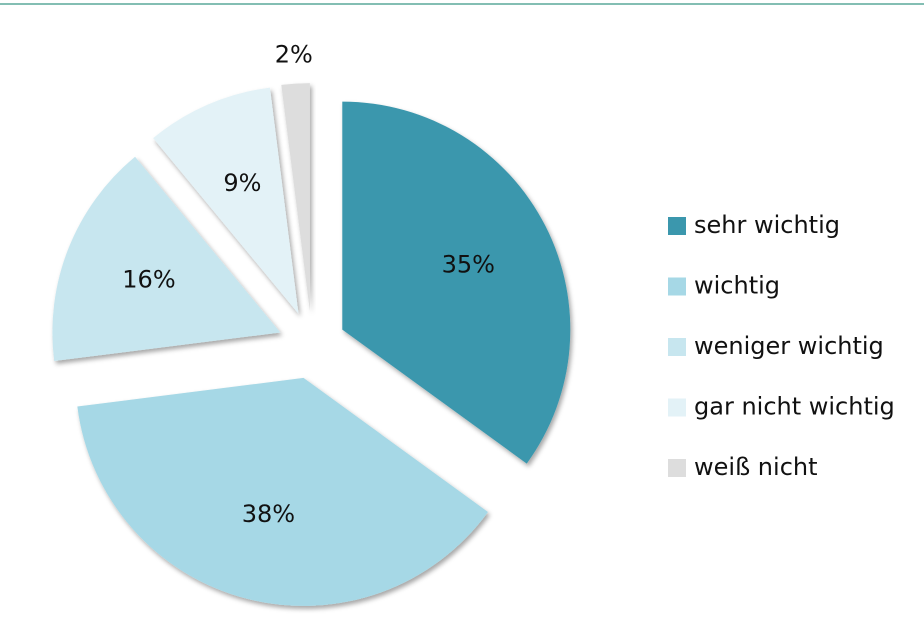  Describe the element at coordinates (148, 279) in the screenshot. I see `data-label: 16%` at that location.